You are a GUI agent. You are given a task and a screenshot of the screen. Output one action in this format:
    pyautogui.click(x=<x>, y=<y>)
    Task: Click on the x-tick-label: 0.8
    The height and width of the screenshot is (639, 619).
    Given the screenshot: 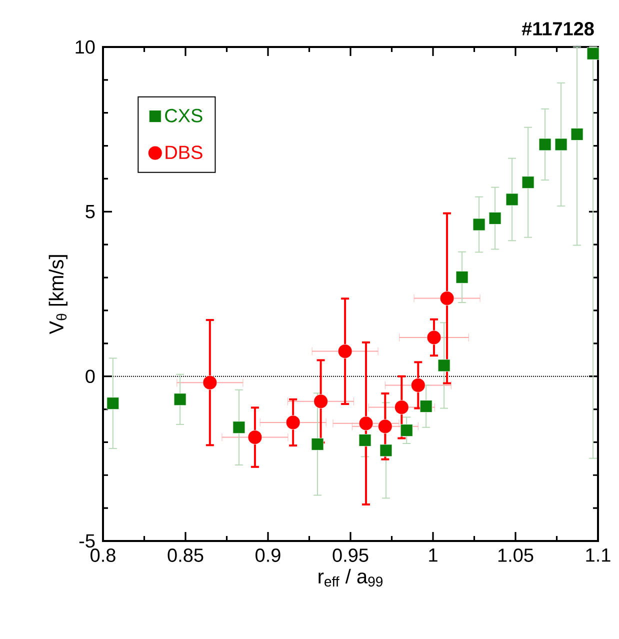 What is the action you would take?
    pyautogui.click(x=103, y=555)
    